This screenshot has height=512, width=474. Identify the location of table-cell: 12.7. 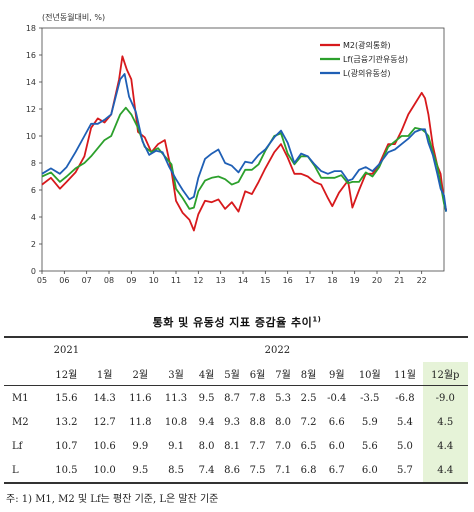
(104, 422).